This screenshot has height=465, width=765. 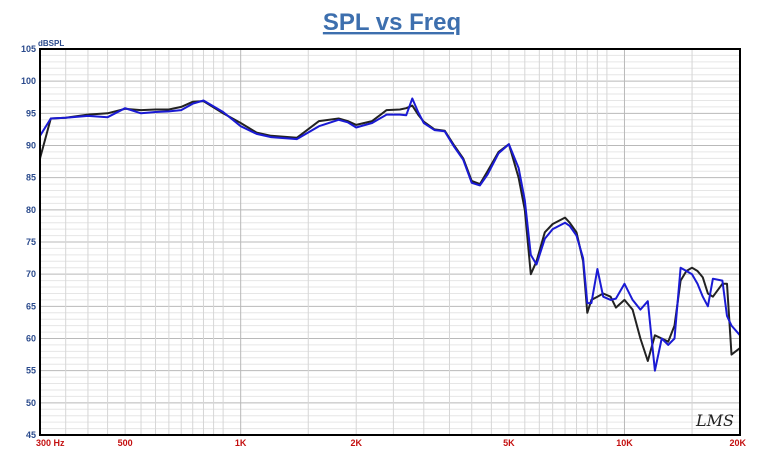 I want to click on y-tick-label: 60, so click(x=31, y=339).